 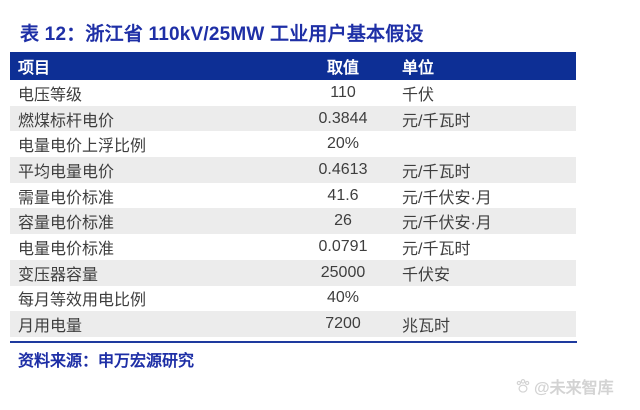 I want to click on table-row: 每月等效用电比例 40%, so click(x=293, y=298).